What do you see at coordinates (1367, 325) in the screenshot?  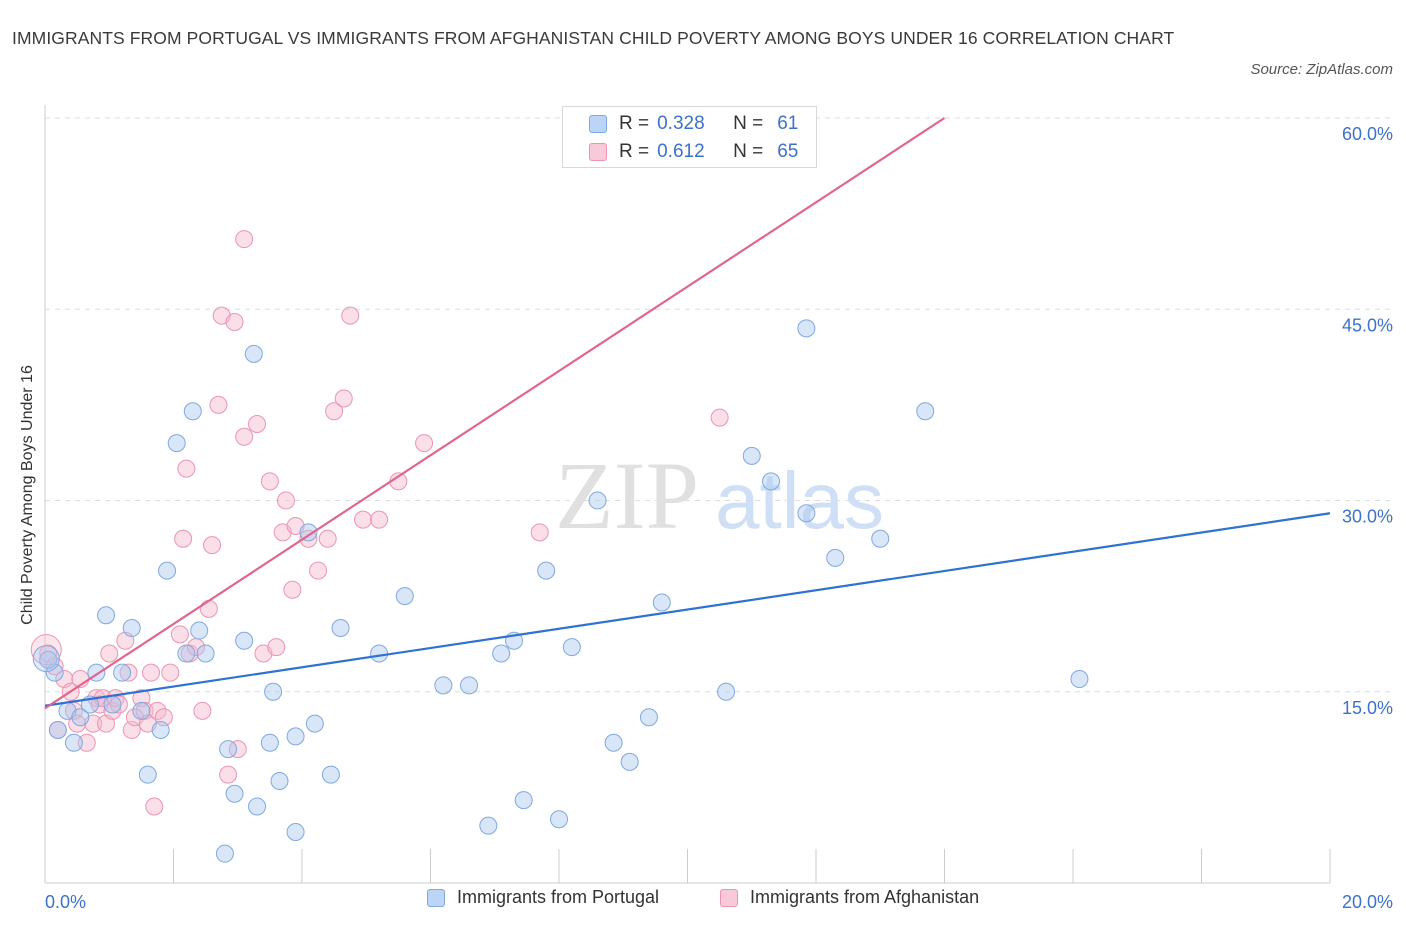 I see `y-tick-label: 45.0%` at bounding box center [1367, 325].